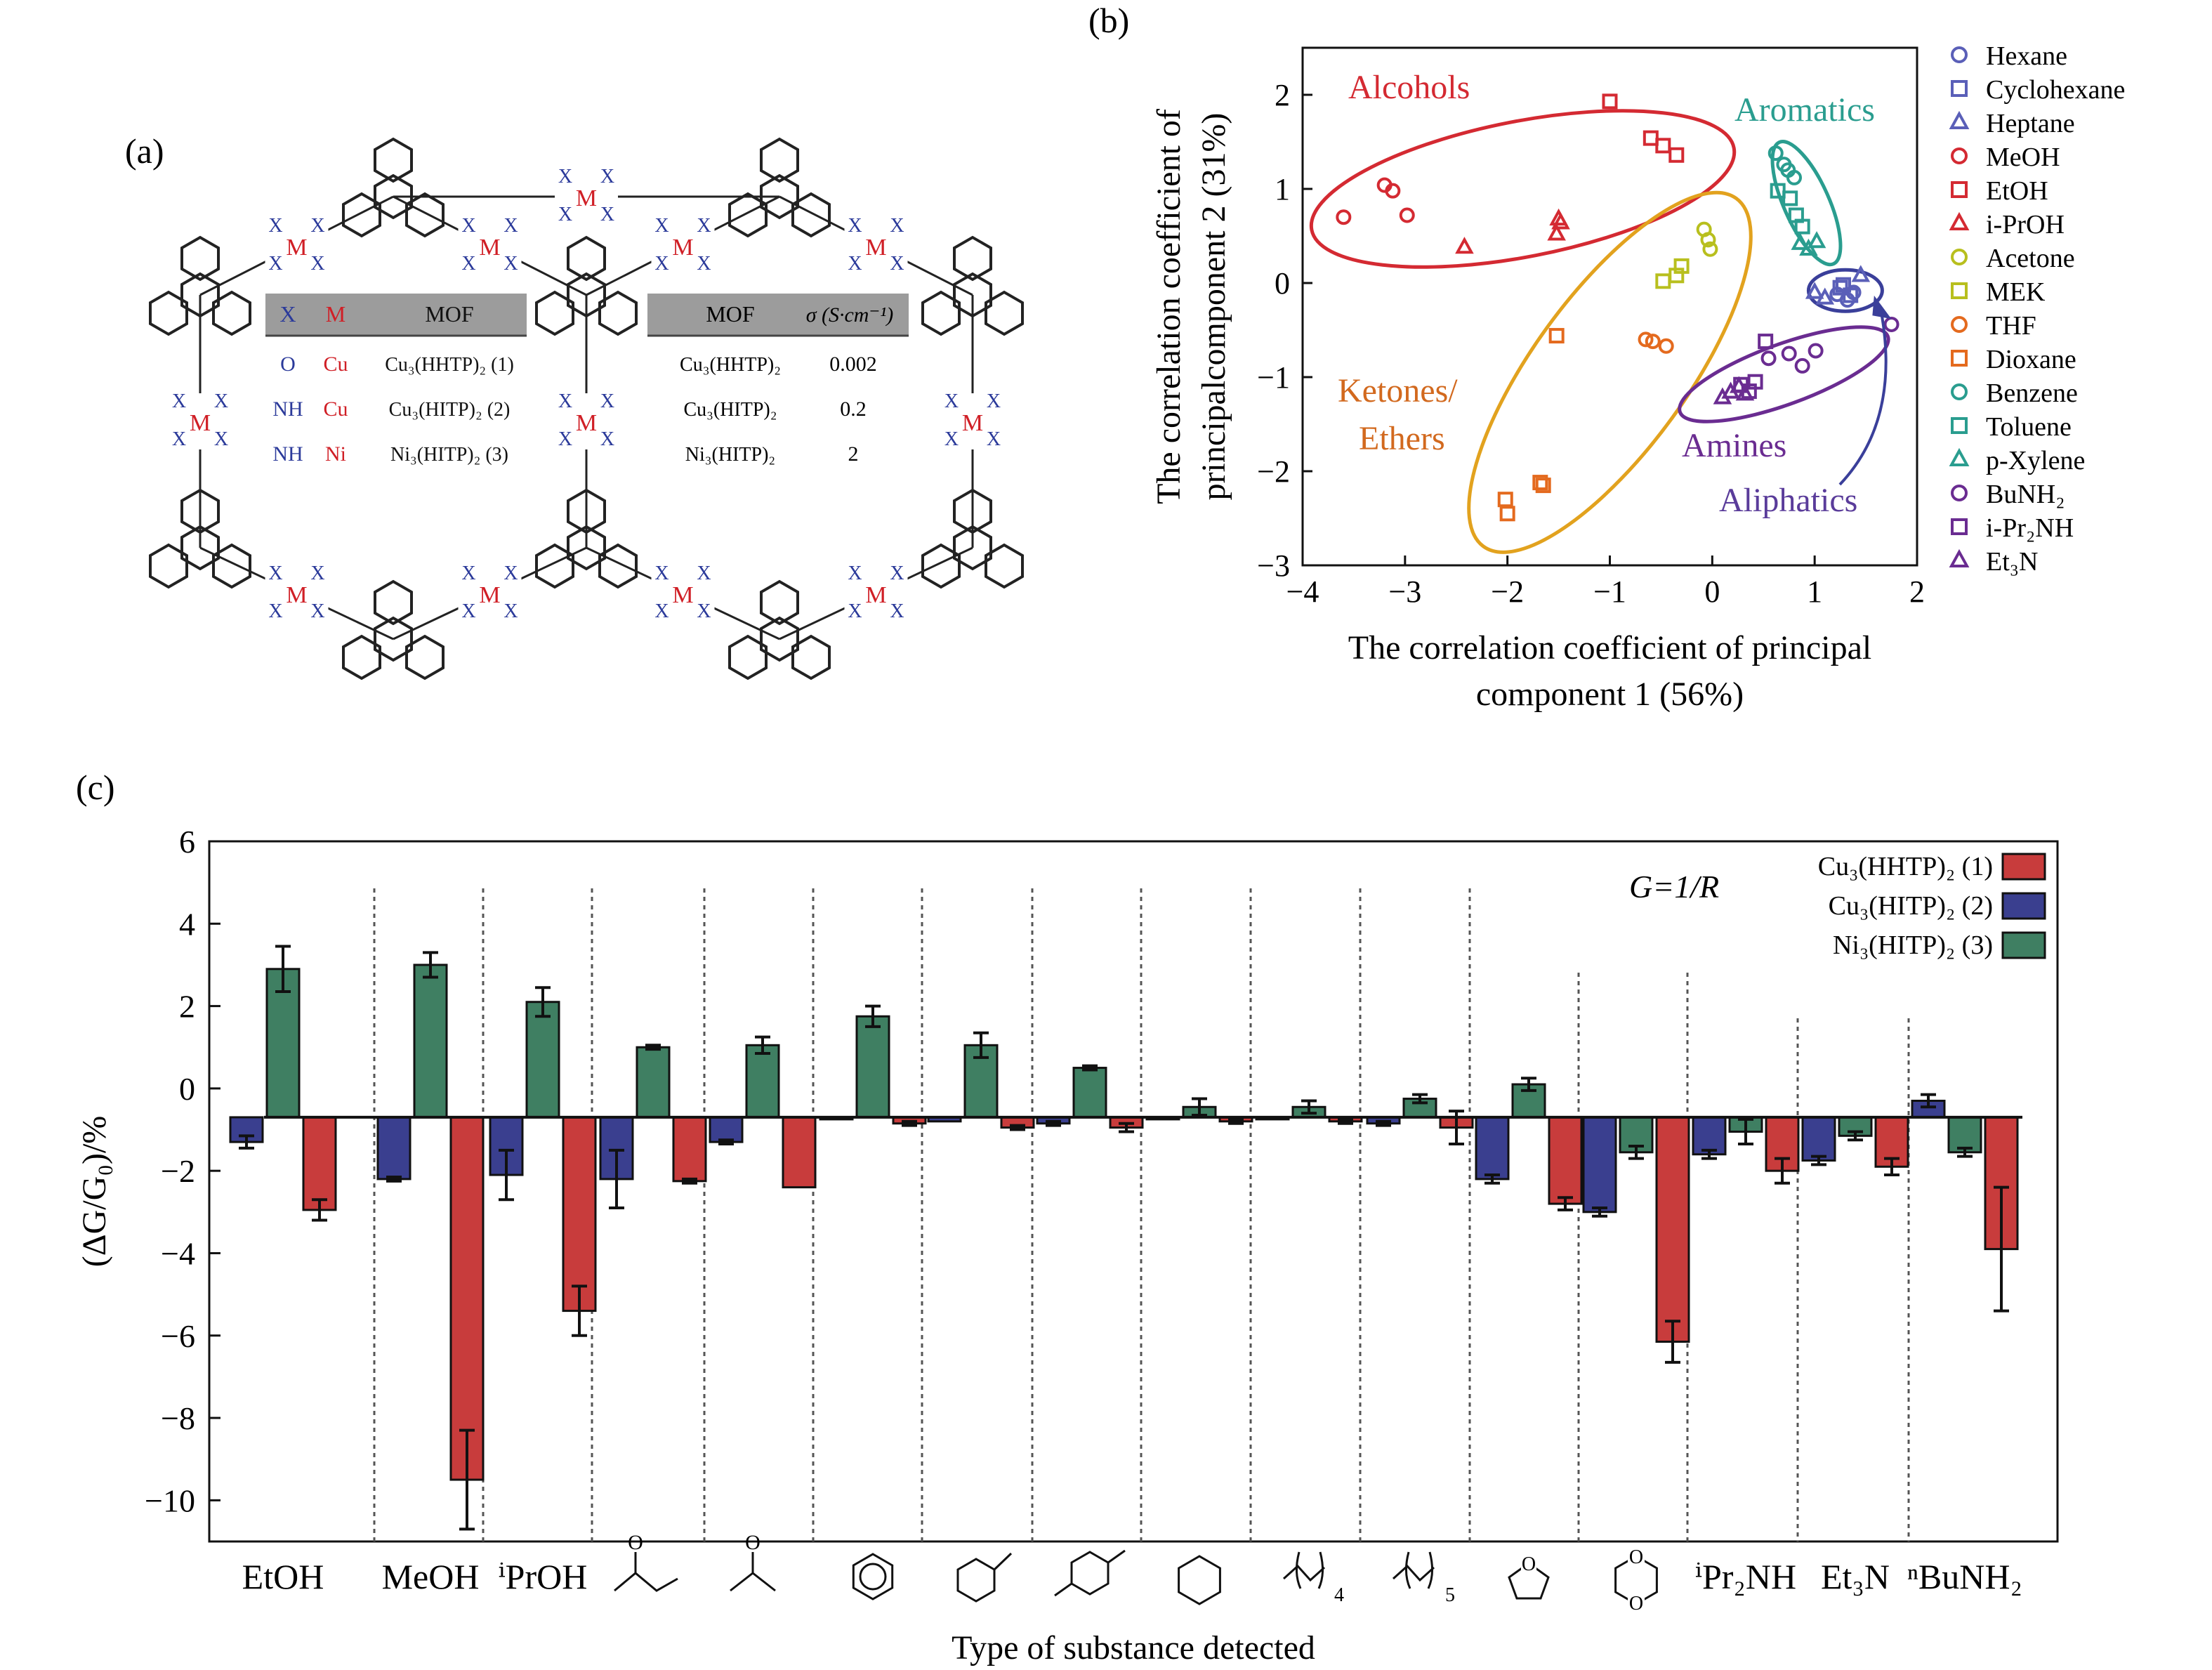 The width and height of the screenshot is (2212, 1670). I want to click on y-axis-title: (ΔG/G₀)/%, so click(94, 1192).